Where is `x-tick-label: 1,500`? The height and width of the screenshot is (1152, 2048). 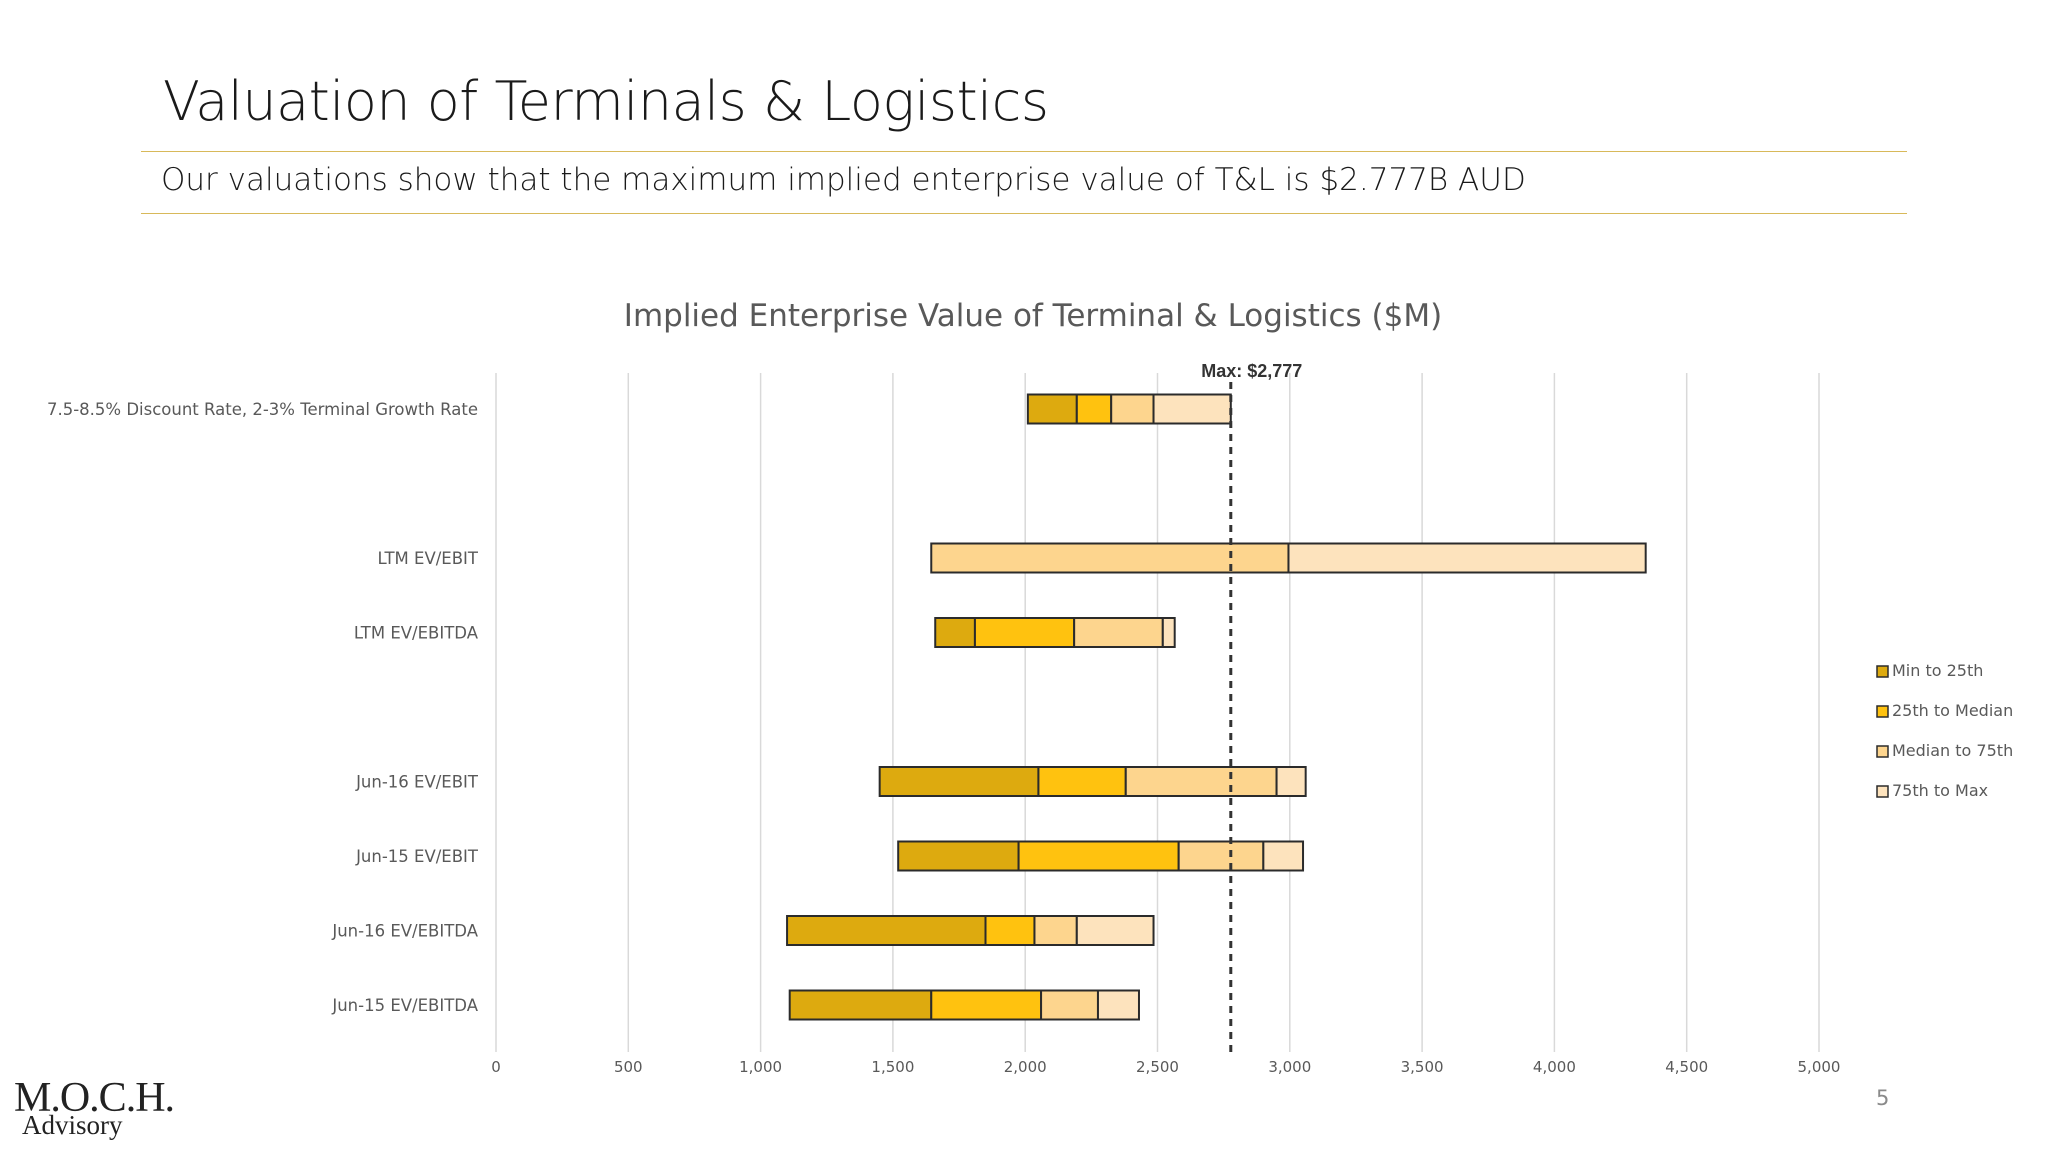
x-tick-label: 1,500 is located at coordinates (892, 1067).